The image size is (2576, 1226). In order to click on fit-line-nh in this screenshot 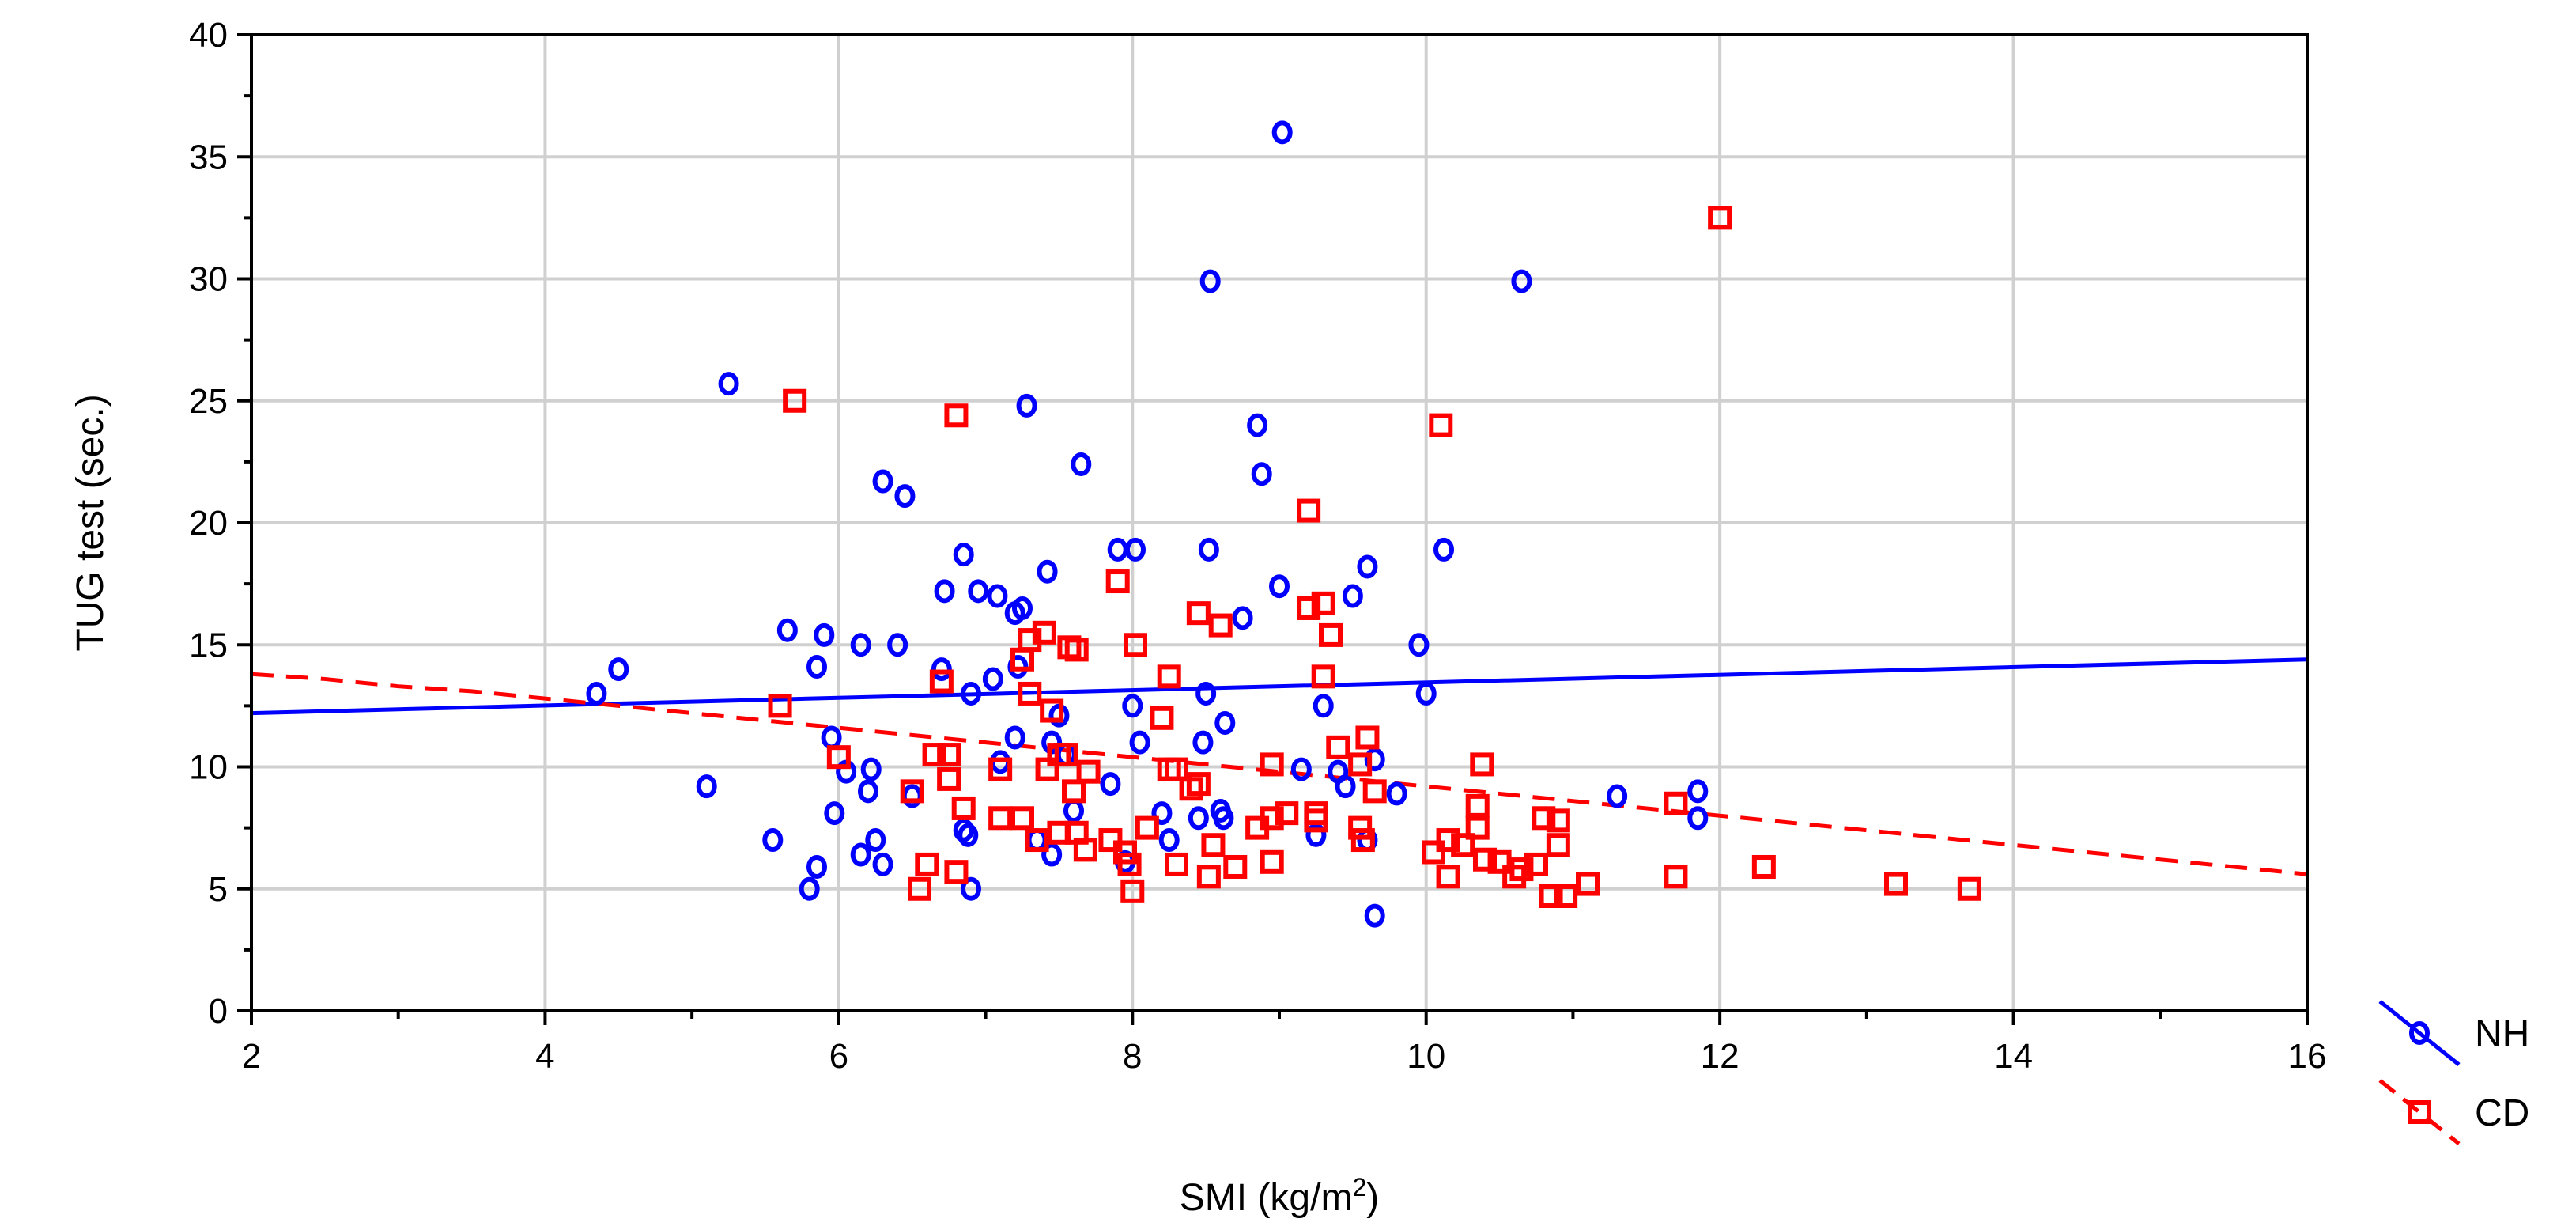, I will do `click(1279, 686)`.